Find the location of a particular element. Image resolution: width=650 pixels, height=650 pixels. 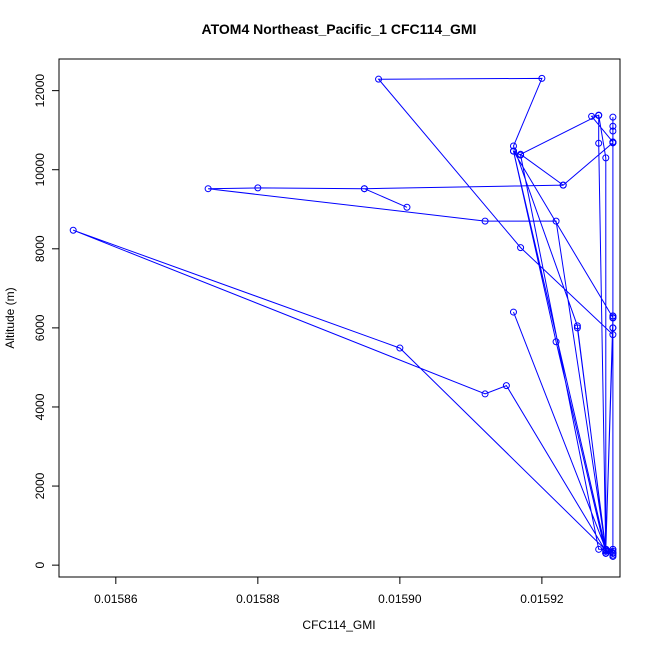

x-tick-label: 0.01586 is located at coordinates (116, 599).